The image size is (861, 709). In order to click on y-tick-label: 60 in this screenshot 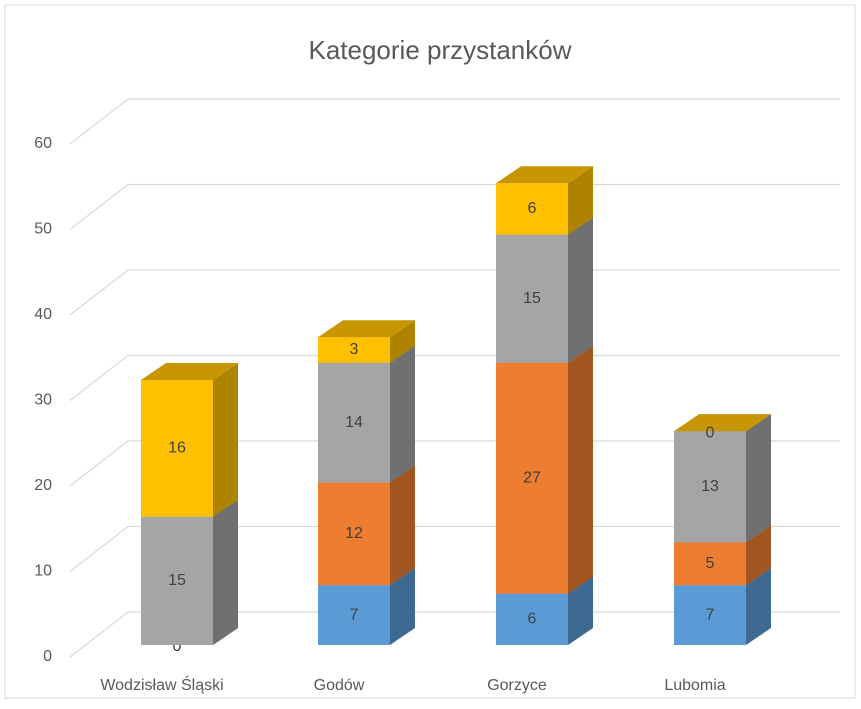, I will do `click(43, 143)`.